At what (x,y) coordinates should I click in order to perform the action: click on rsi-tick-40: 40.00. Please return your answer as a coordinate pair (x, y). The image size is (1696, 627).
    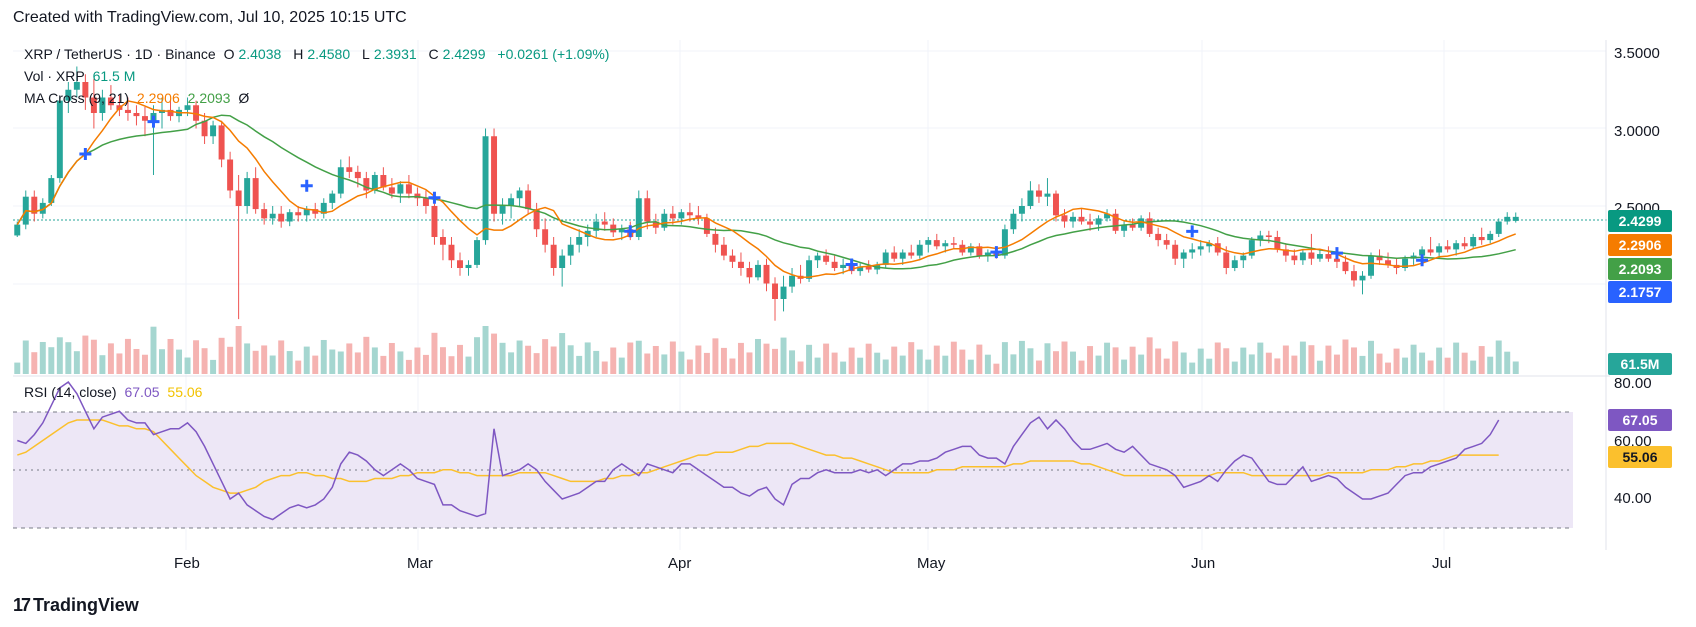
    Looking at the image, I should click on (1633, 498).